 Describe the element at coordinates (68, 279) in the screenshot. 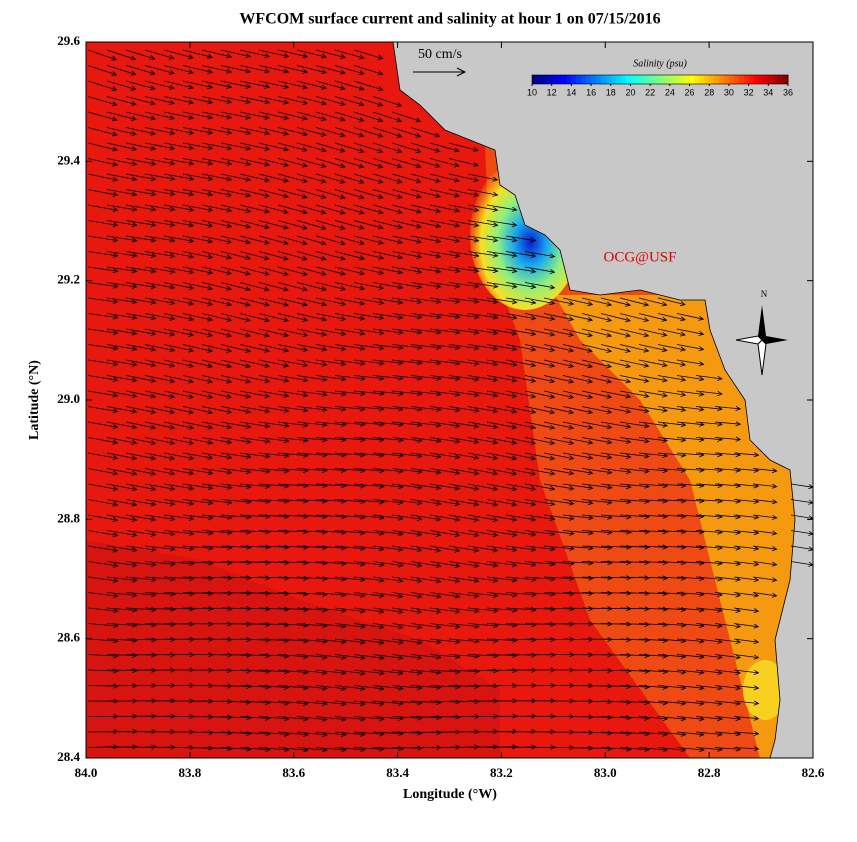

I see `y-tick-label: 29.2` at that location.